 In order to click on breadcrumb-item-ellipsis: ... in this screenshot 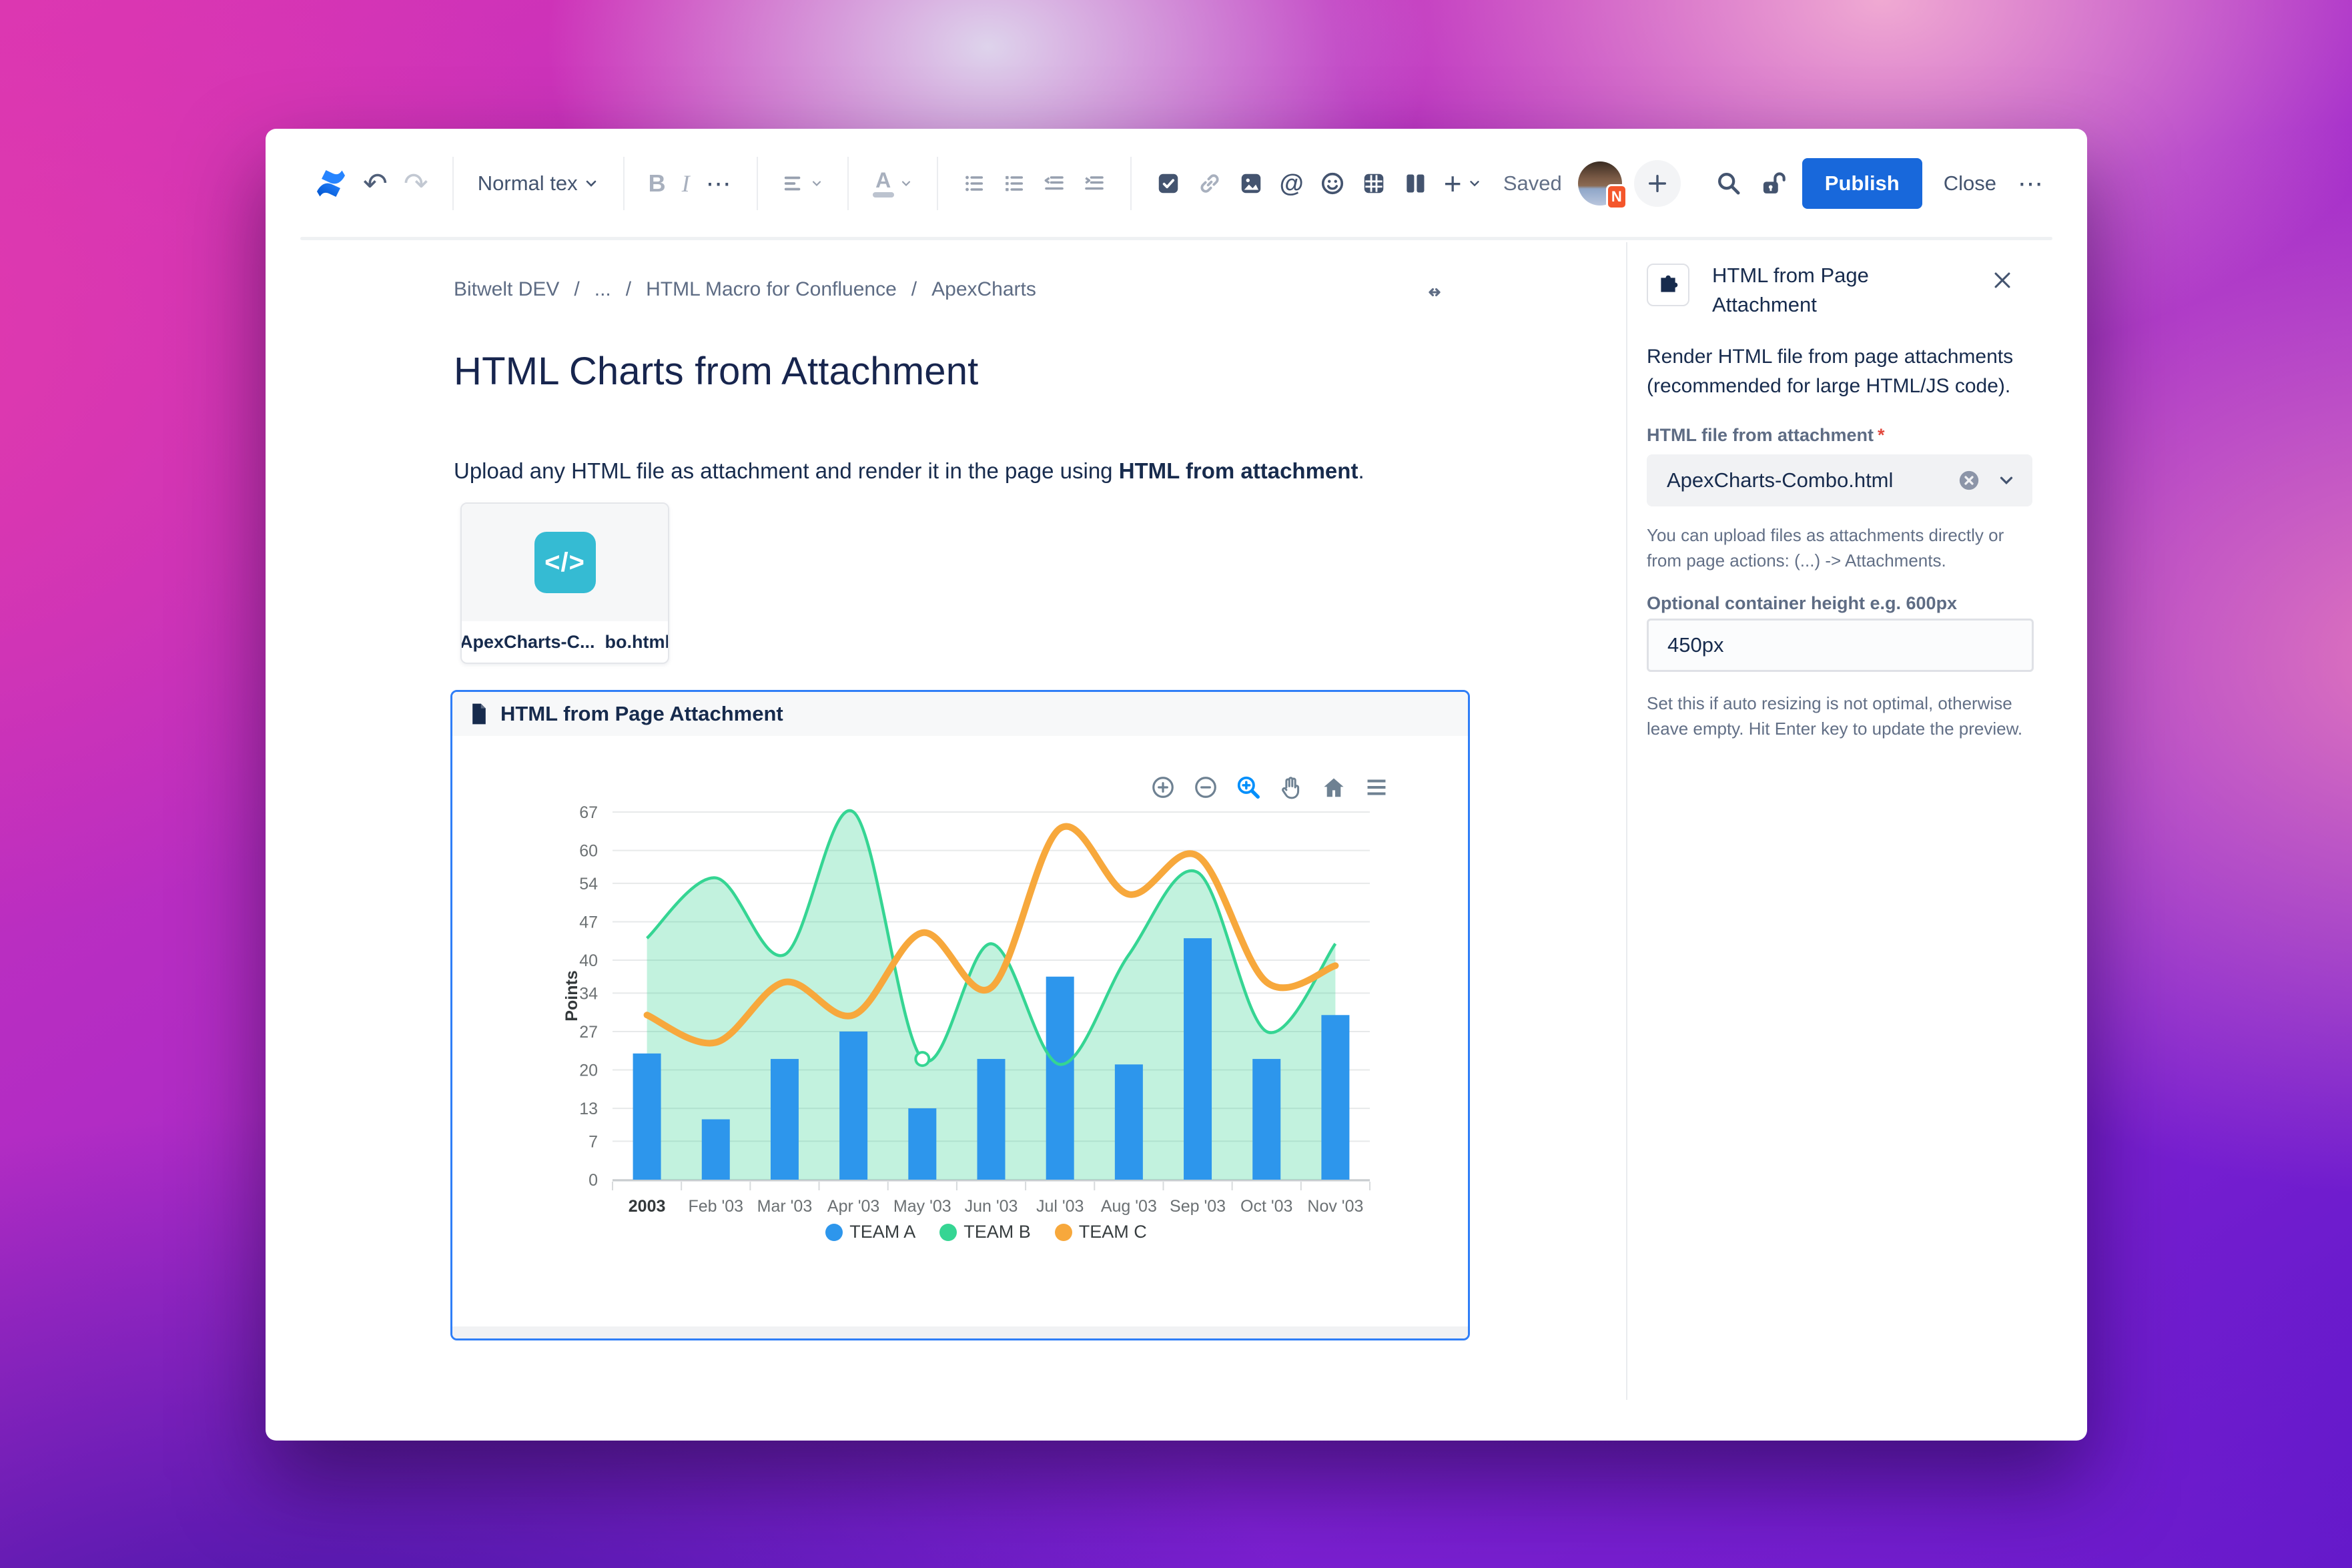, I will do `click(602, 289)`.